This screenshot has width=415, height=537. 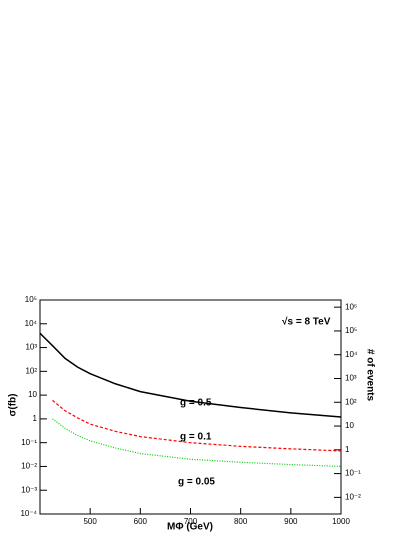 I want to click on y-tick-label: 10⁻⁴, so click(x=28, y=513).